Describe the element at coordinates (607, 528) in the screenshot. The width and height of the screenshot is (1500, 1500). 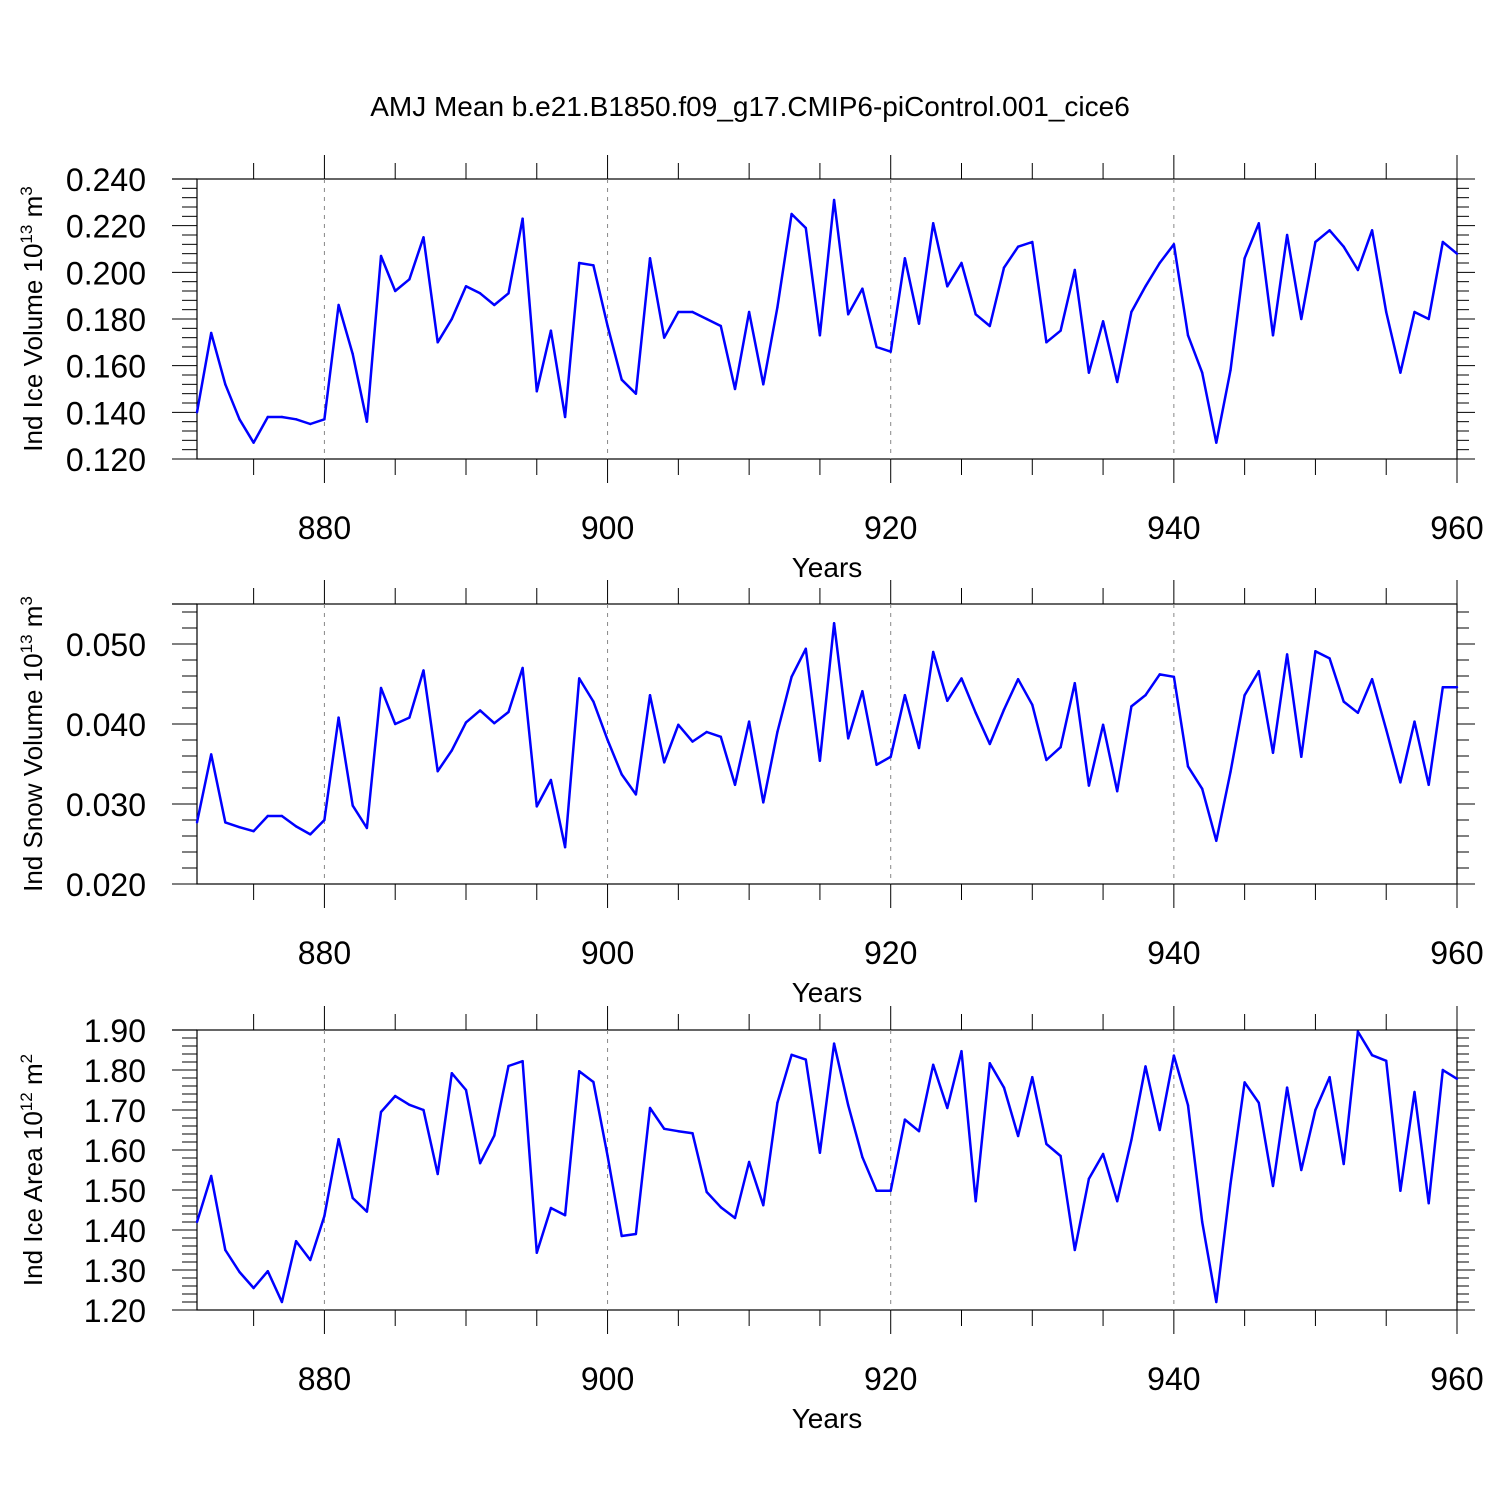
I see `x-tick-label: 900` at that location.